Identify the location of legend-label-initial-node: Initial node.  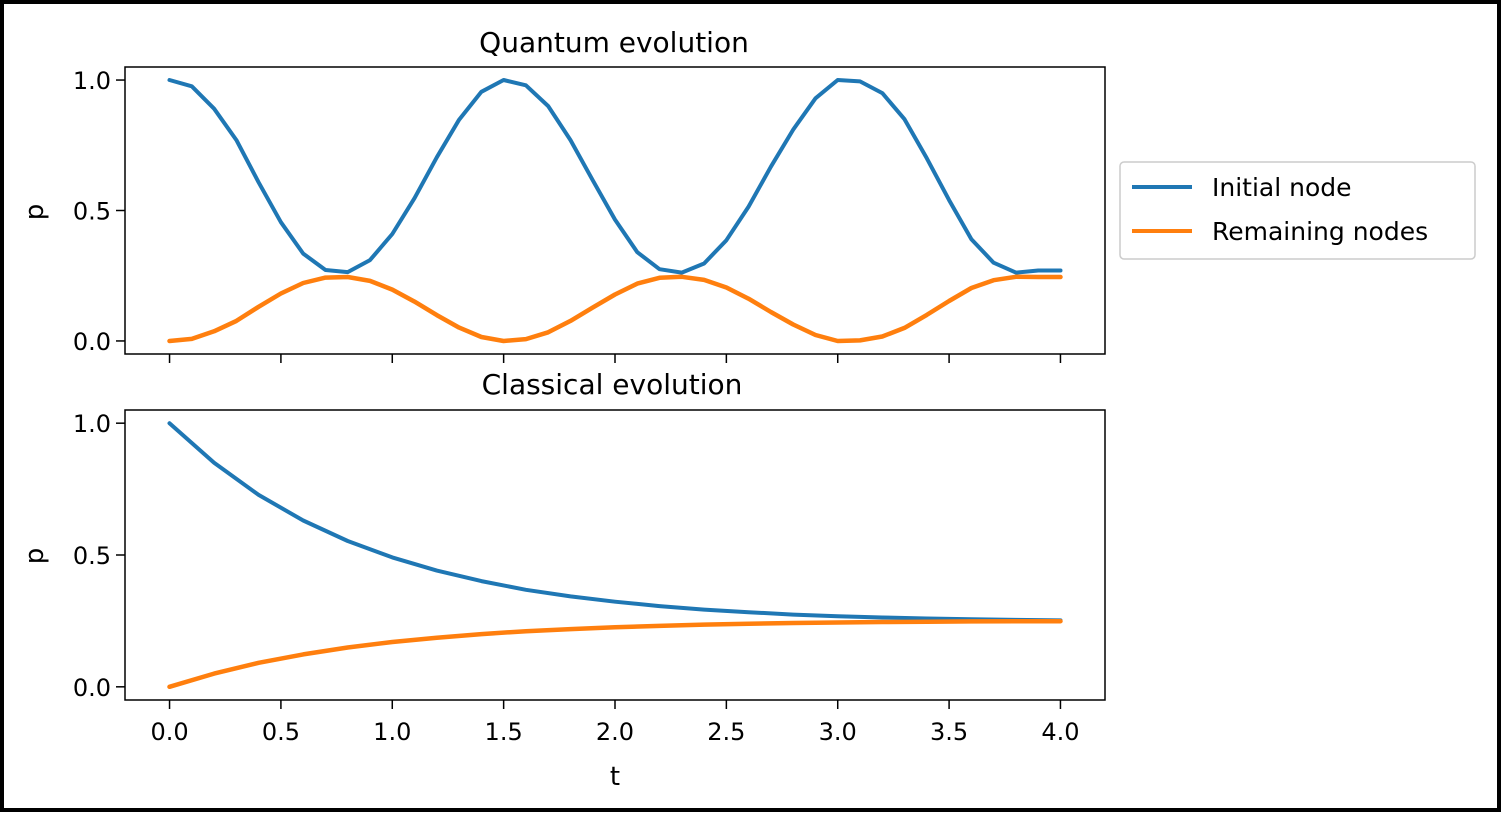
(1282, 187).